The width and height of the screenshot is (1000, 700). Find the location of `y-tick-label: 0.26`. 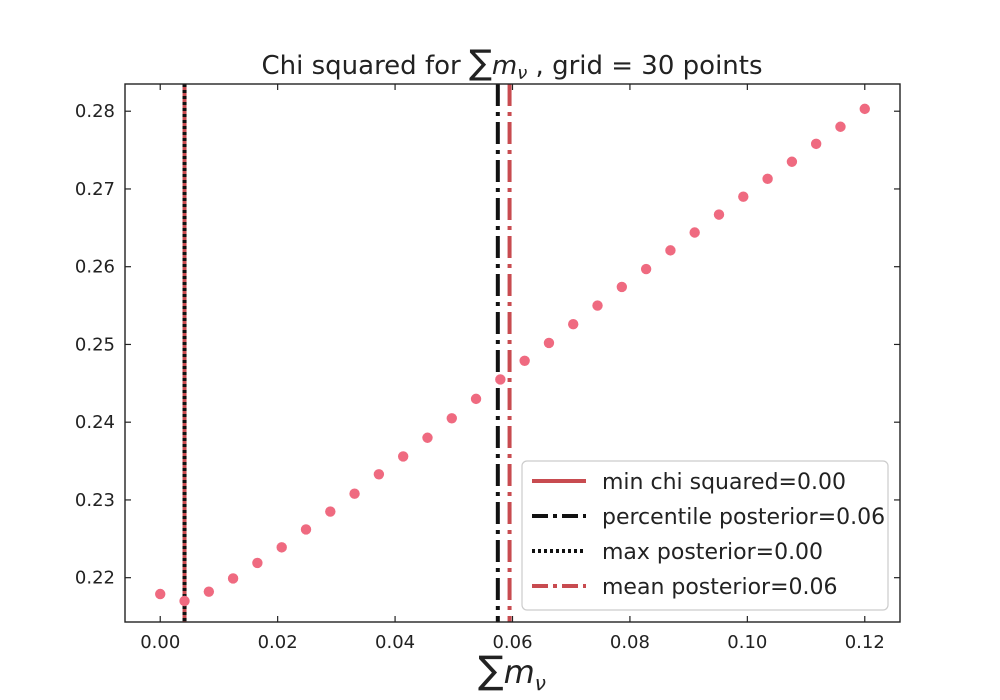

y-tick-label: 0.26 is located at coordinates (95, 267).